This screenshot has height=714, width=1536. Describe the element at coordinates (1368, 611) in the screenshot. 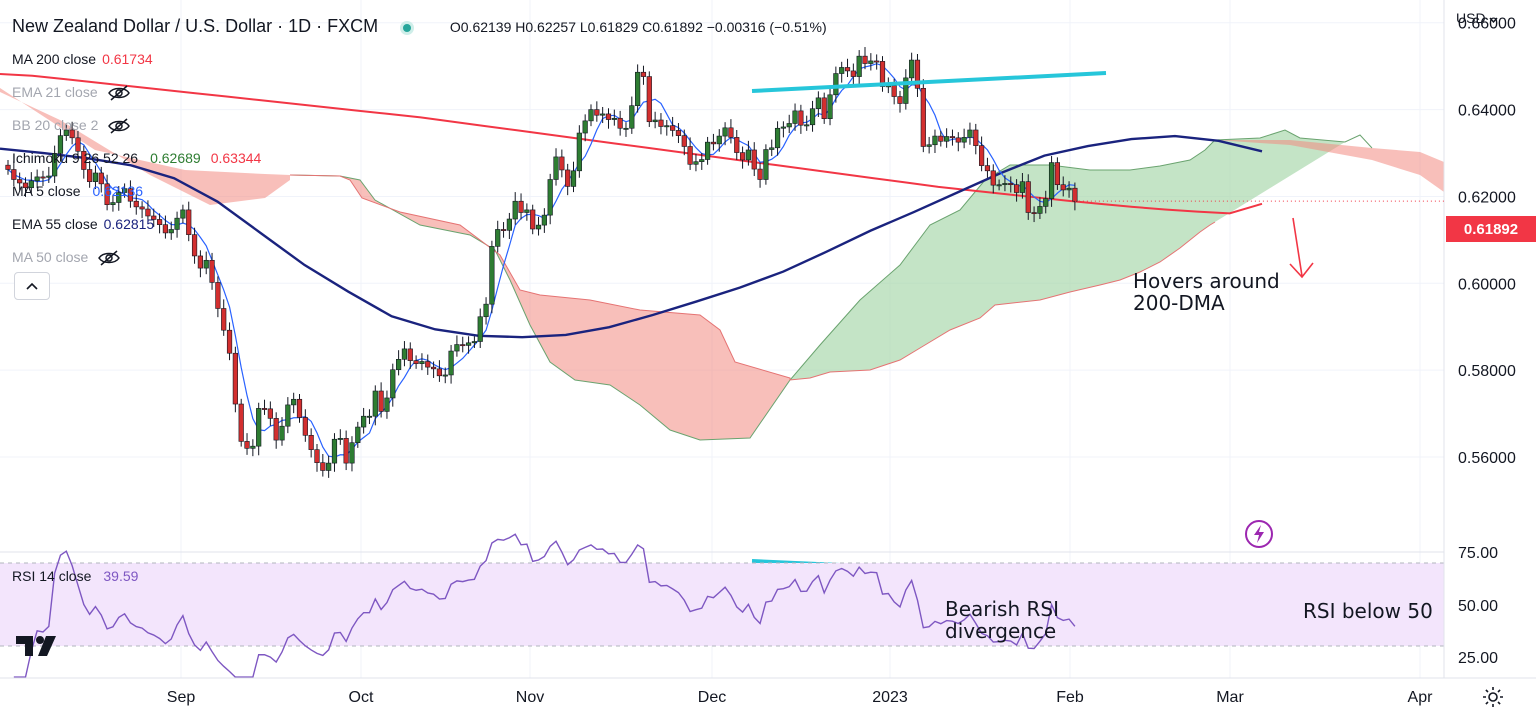

I see `annotation-rsi-below-50: RSI below 50` at that location.